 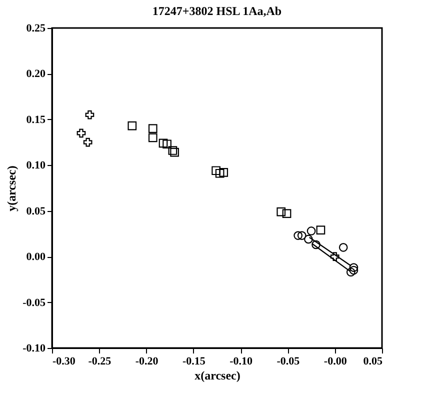 I want to click on x-tick-label: -0.25, so click(x=100, y=362).